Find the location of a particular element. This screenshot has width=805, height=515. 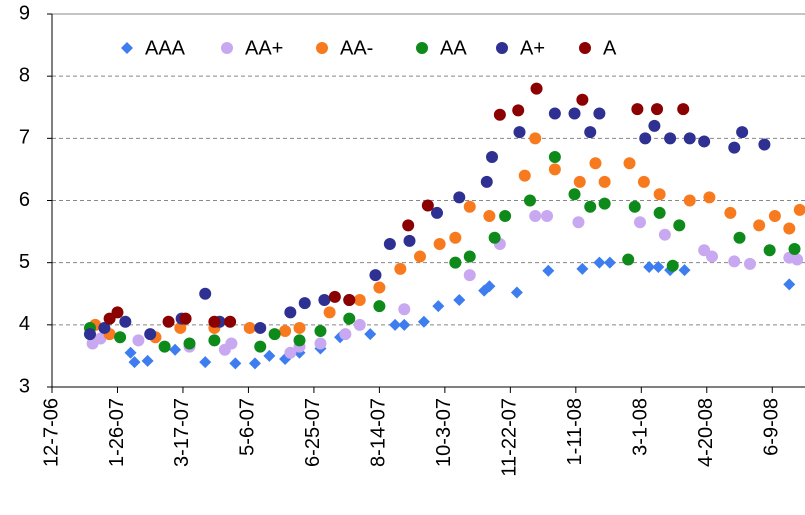

x-tick-label: 1-26-07 is located at coordinates (117, 432).